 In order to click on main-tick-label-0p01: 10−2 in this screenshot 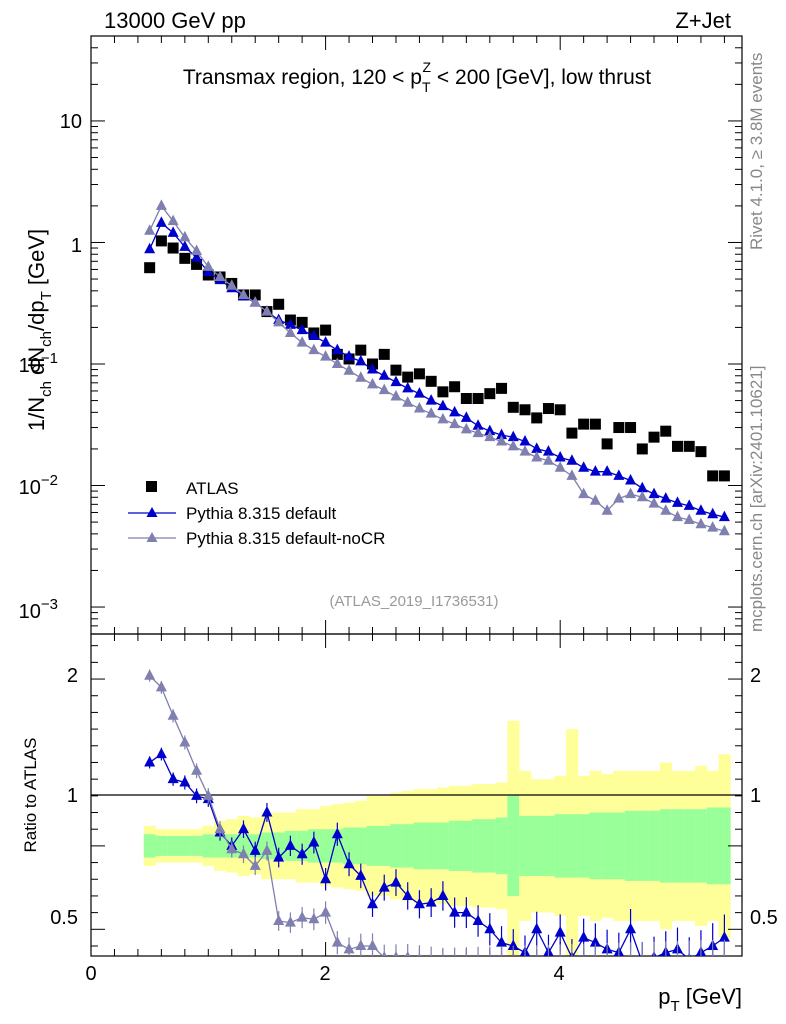, I will do `click(38, 485)`.